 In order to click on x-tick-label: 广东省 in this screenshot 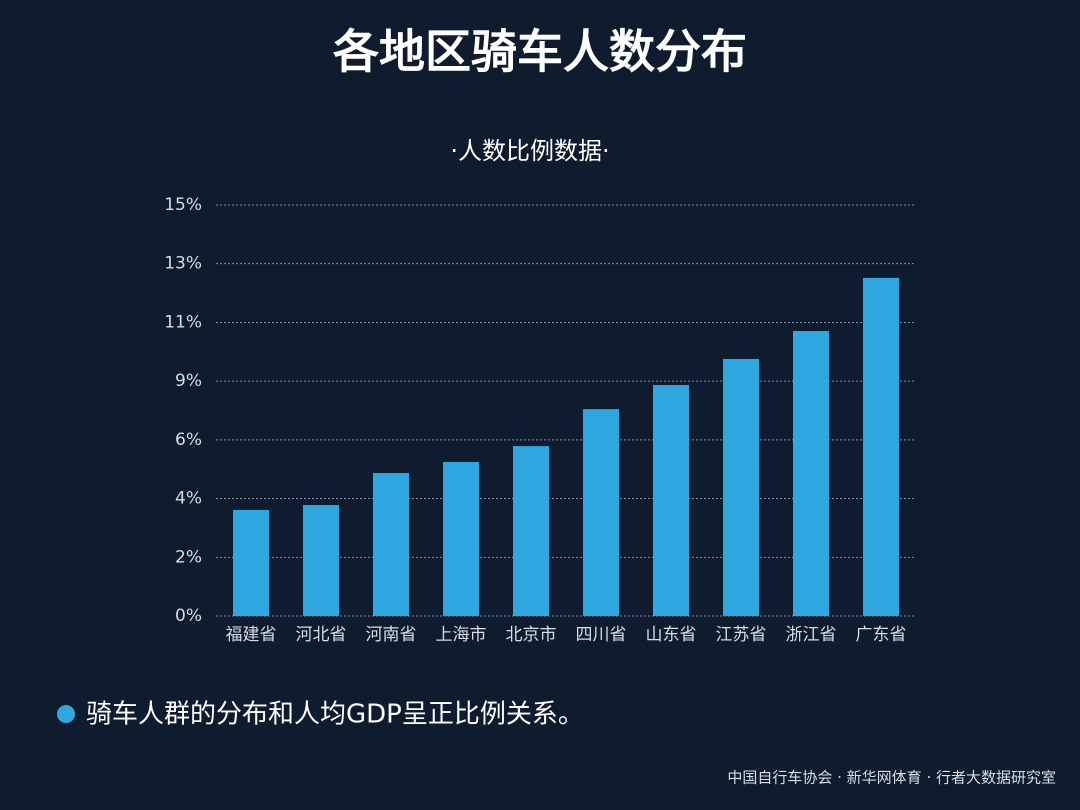, I will do `click(881, 635)`.